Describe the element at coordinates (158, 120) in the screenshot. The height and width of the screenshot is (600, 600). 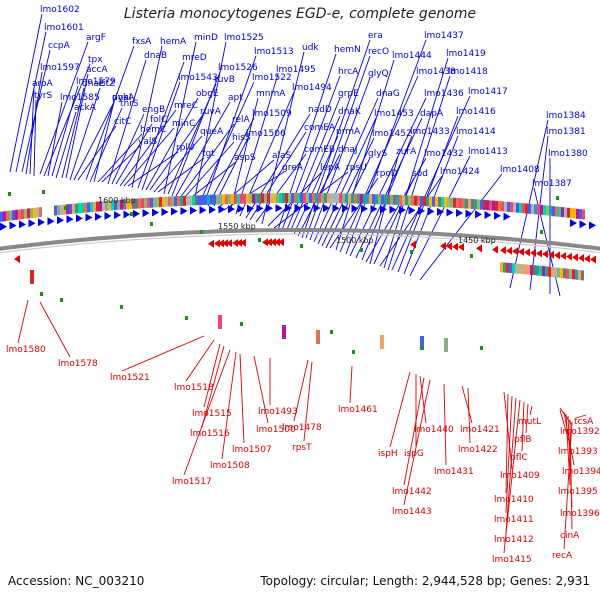
I see `forward-gene-label: folC` at that location.